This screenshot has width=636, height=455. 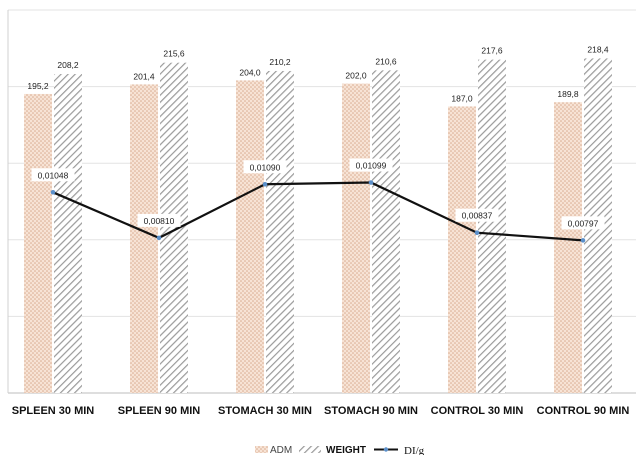 I want to click on bar-label-weight: 210,6, so click(x=386, y=61).